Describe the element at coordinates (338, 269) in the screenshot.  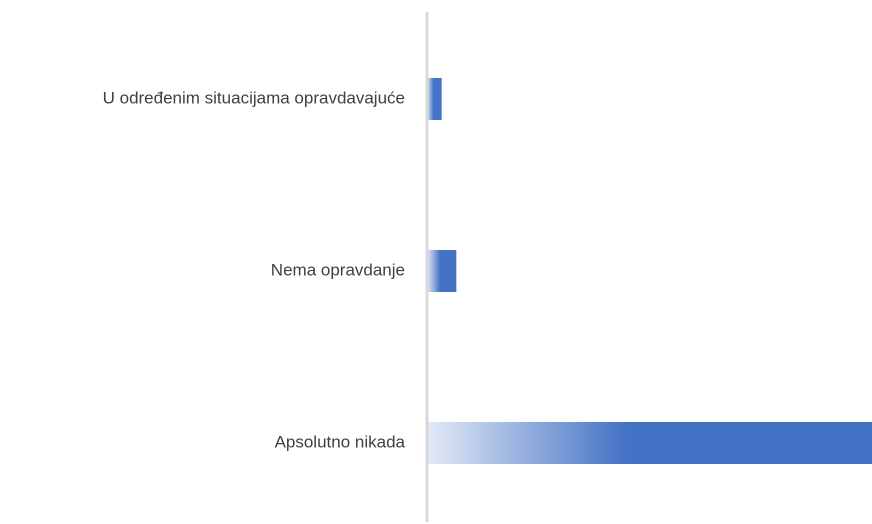
I see `y-tick-label: Nema opravdanje` at that location.